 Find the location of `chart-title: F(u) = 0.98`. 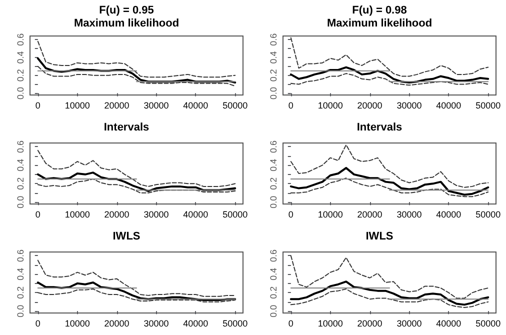

chart-title: F(u) = 0.98 is located at coordinates (379, 10).